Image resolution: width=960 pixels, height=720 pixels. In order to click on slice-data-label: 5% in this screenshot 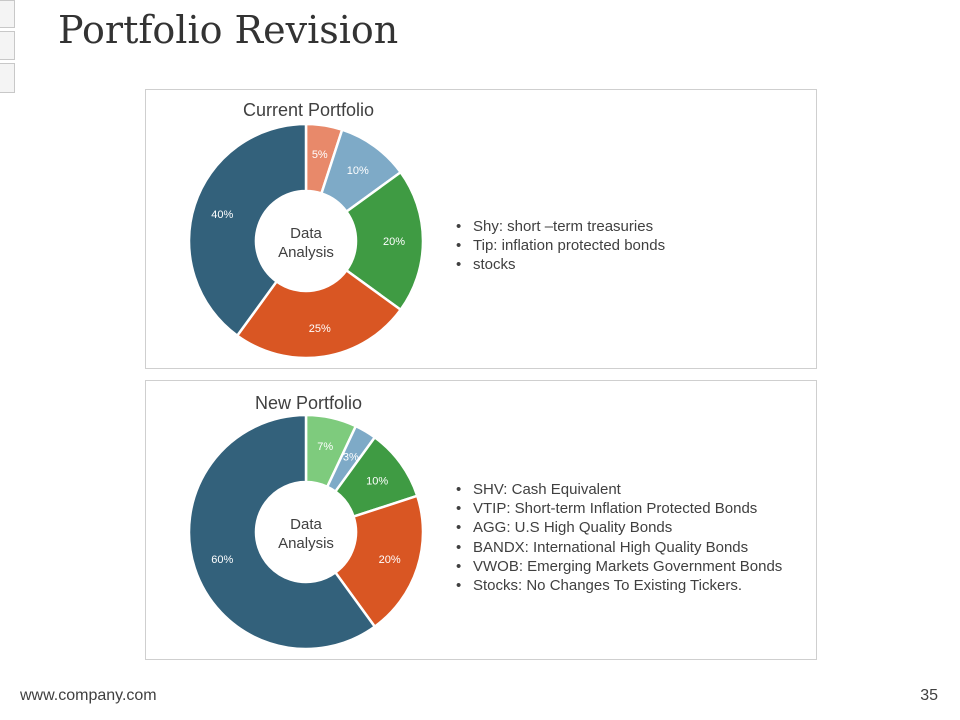, I will do `click(320, 155)`.